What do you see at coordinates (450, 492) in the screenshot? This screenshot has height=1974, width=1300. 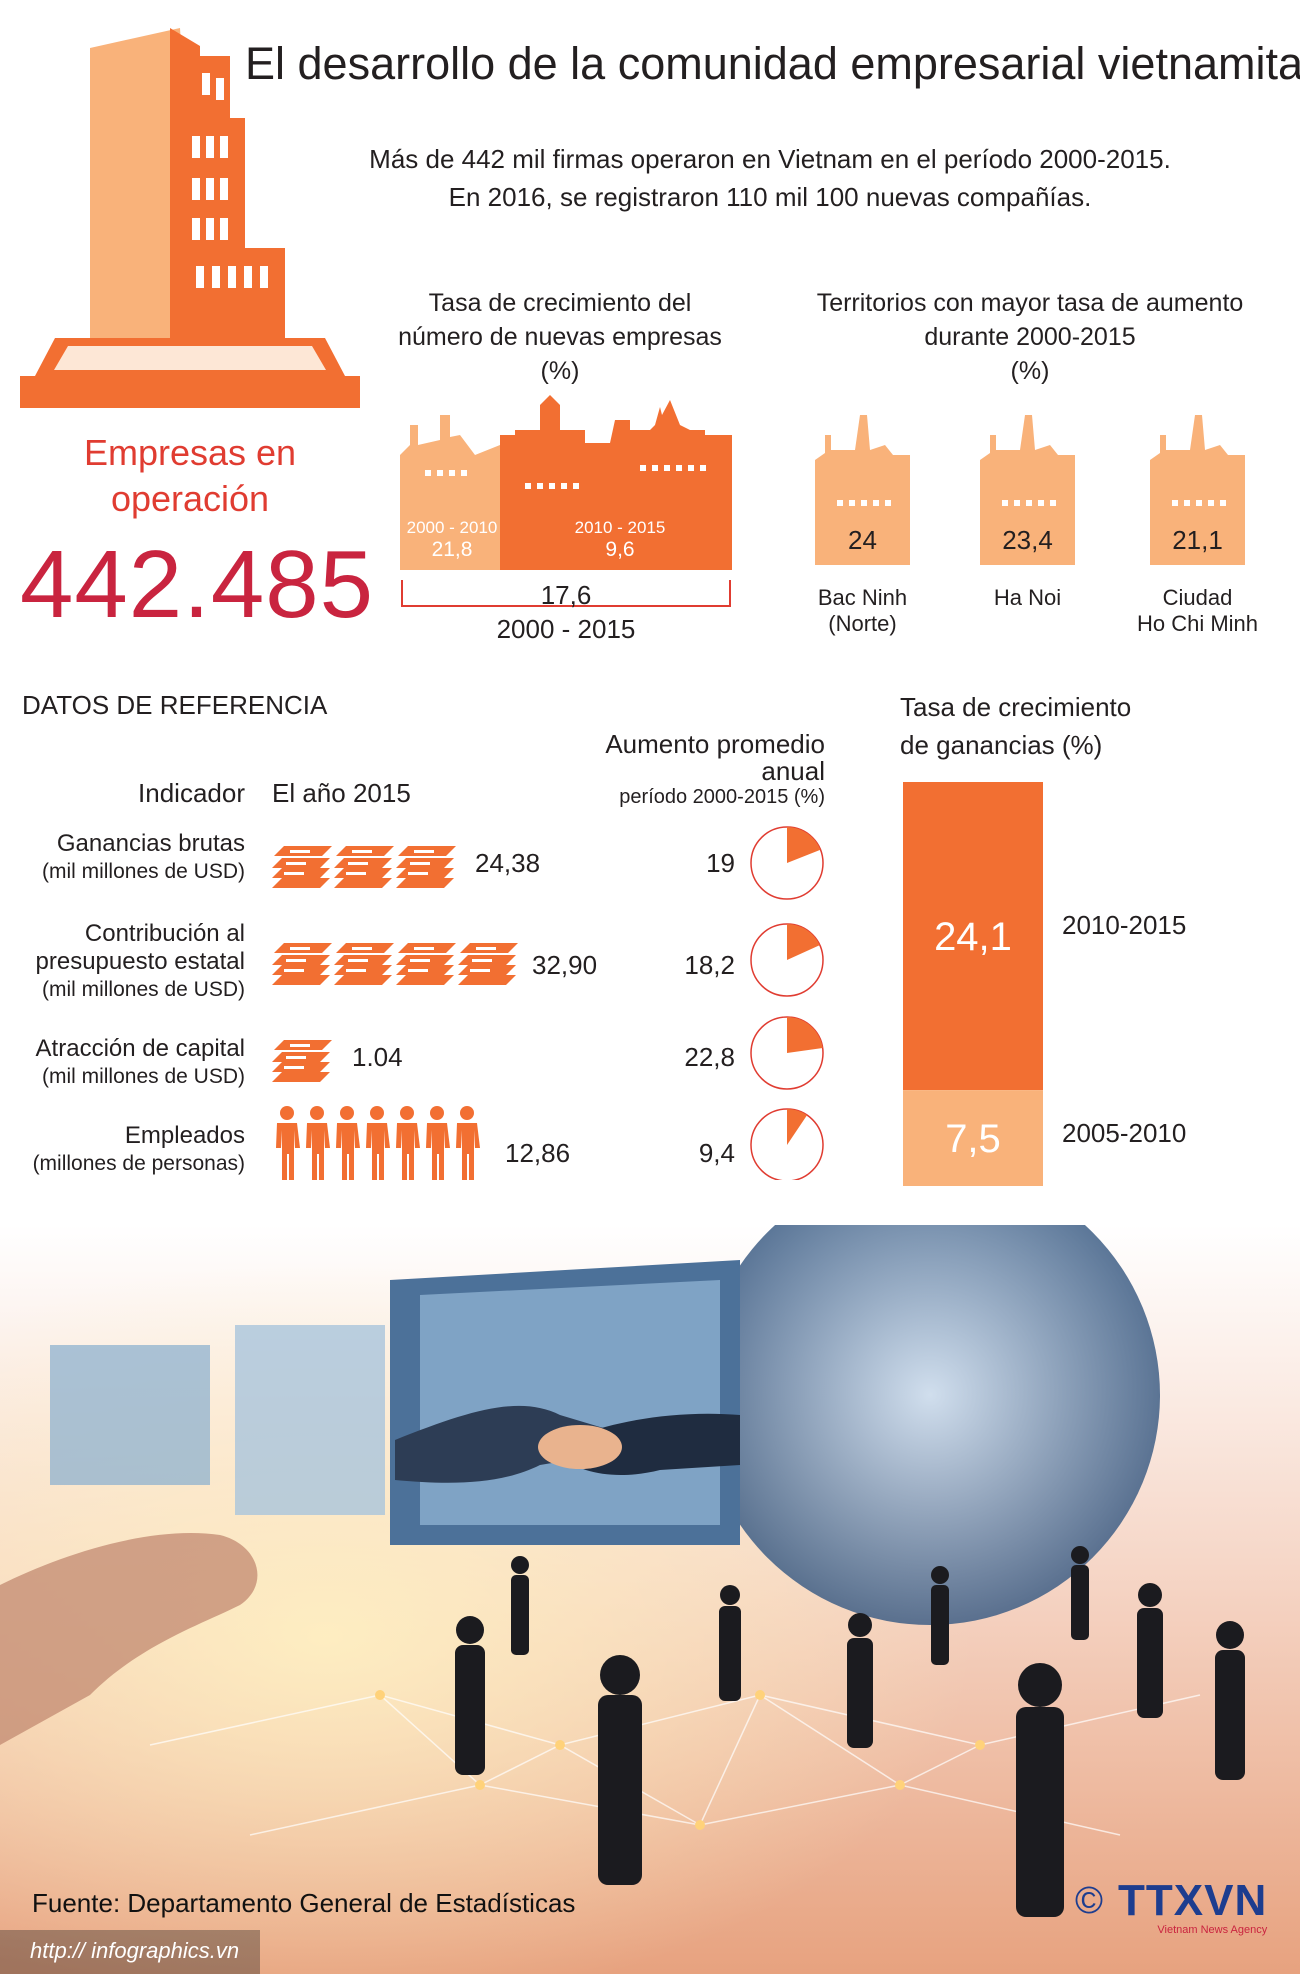 I see `factory-2000-2010-icon` at bounding box center [450, 492].